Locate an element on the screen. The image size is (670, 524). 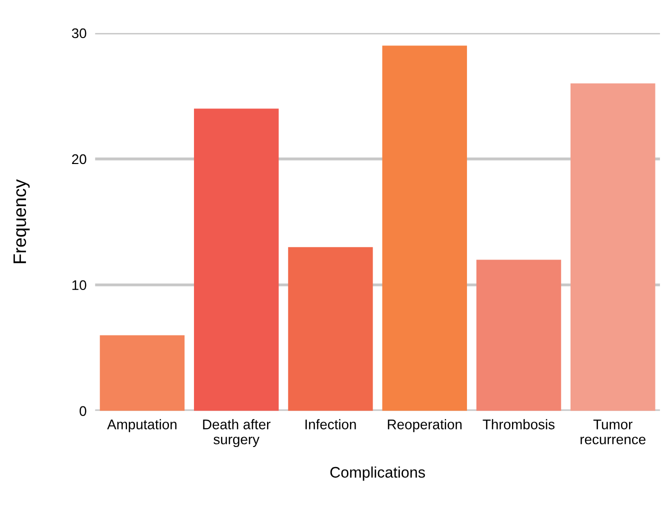
y-tick-label: 20 is located at coordinates (79, 159).